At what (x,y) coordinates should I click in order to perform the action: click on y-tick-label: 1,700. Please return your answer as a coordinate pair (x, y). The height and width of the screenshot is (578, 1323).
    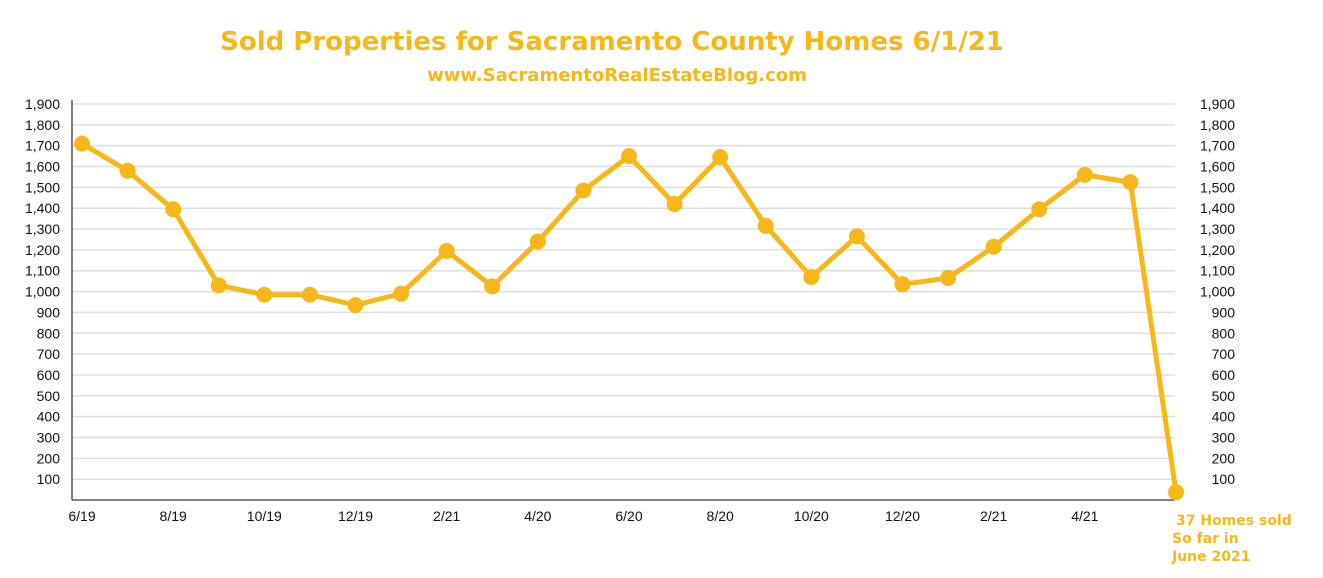
    Looking at the image, I should click on (42, 146).